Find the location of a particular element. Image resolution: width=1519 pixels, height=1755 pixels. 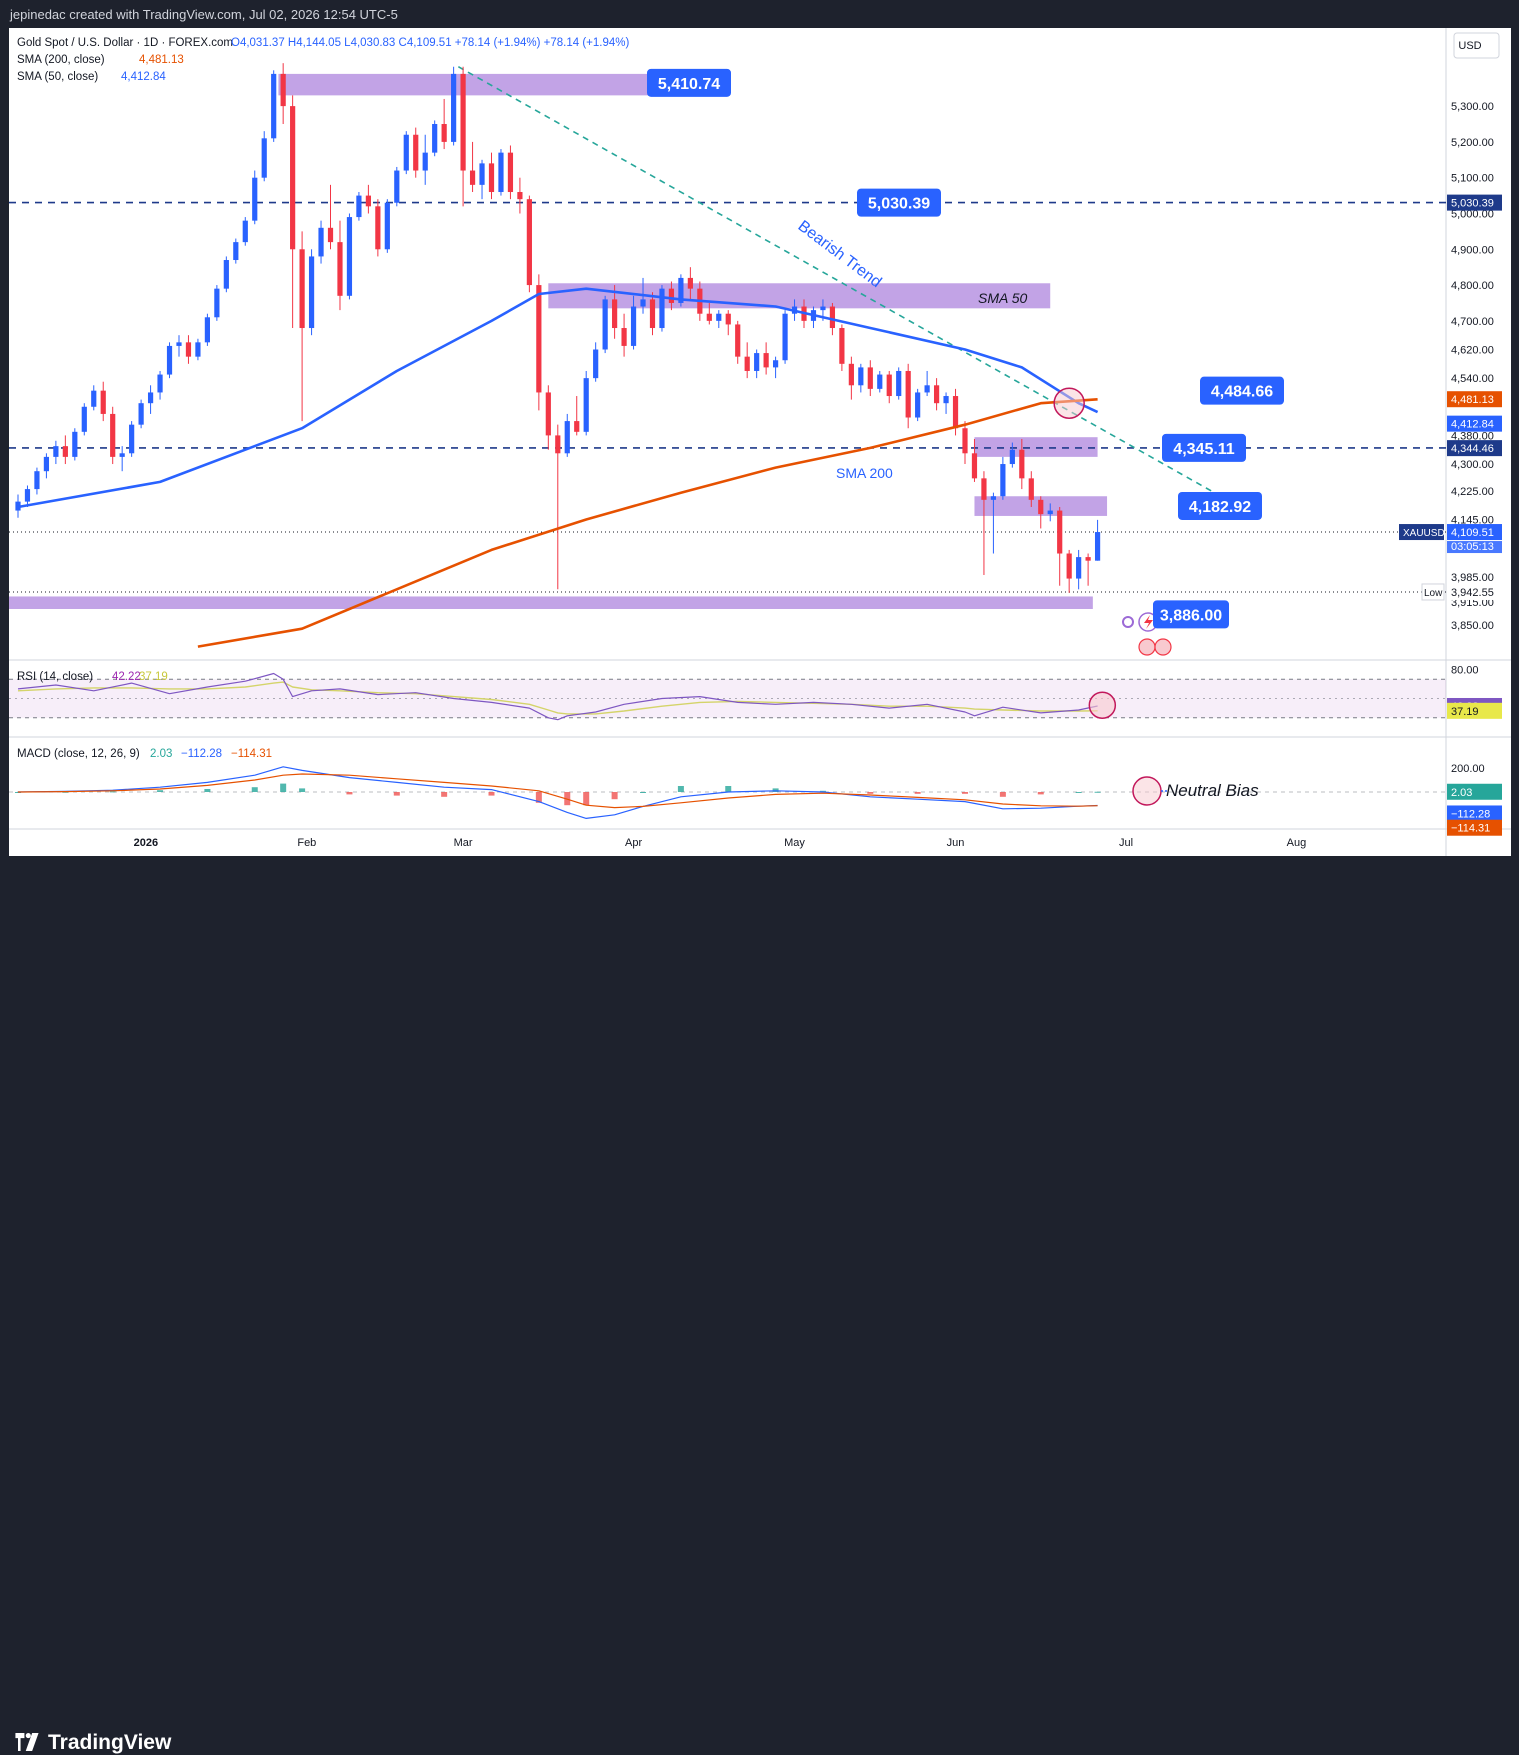

macd-legend-macd: −112.28 is located at coordinates (201, 754).